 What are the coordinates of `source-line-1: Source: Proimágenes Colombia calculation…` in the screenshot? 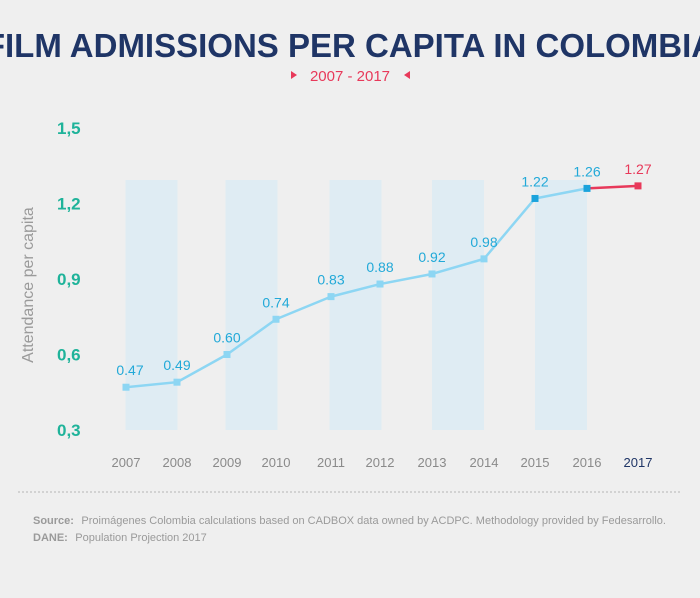 It's located at (349, 519).